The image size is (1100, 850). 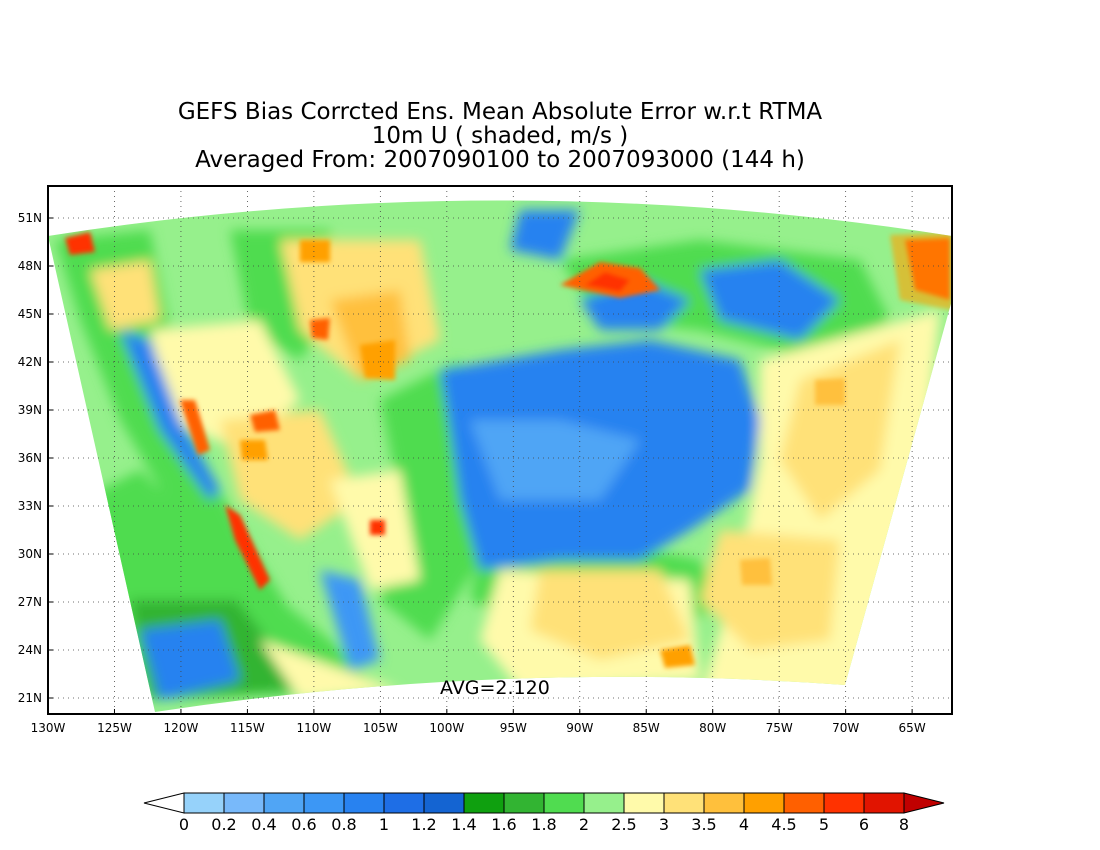 I want to click on field-hotspot-nw, so click(x=80, y=243).